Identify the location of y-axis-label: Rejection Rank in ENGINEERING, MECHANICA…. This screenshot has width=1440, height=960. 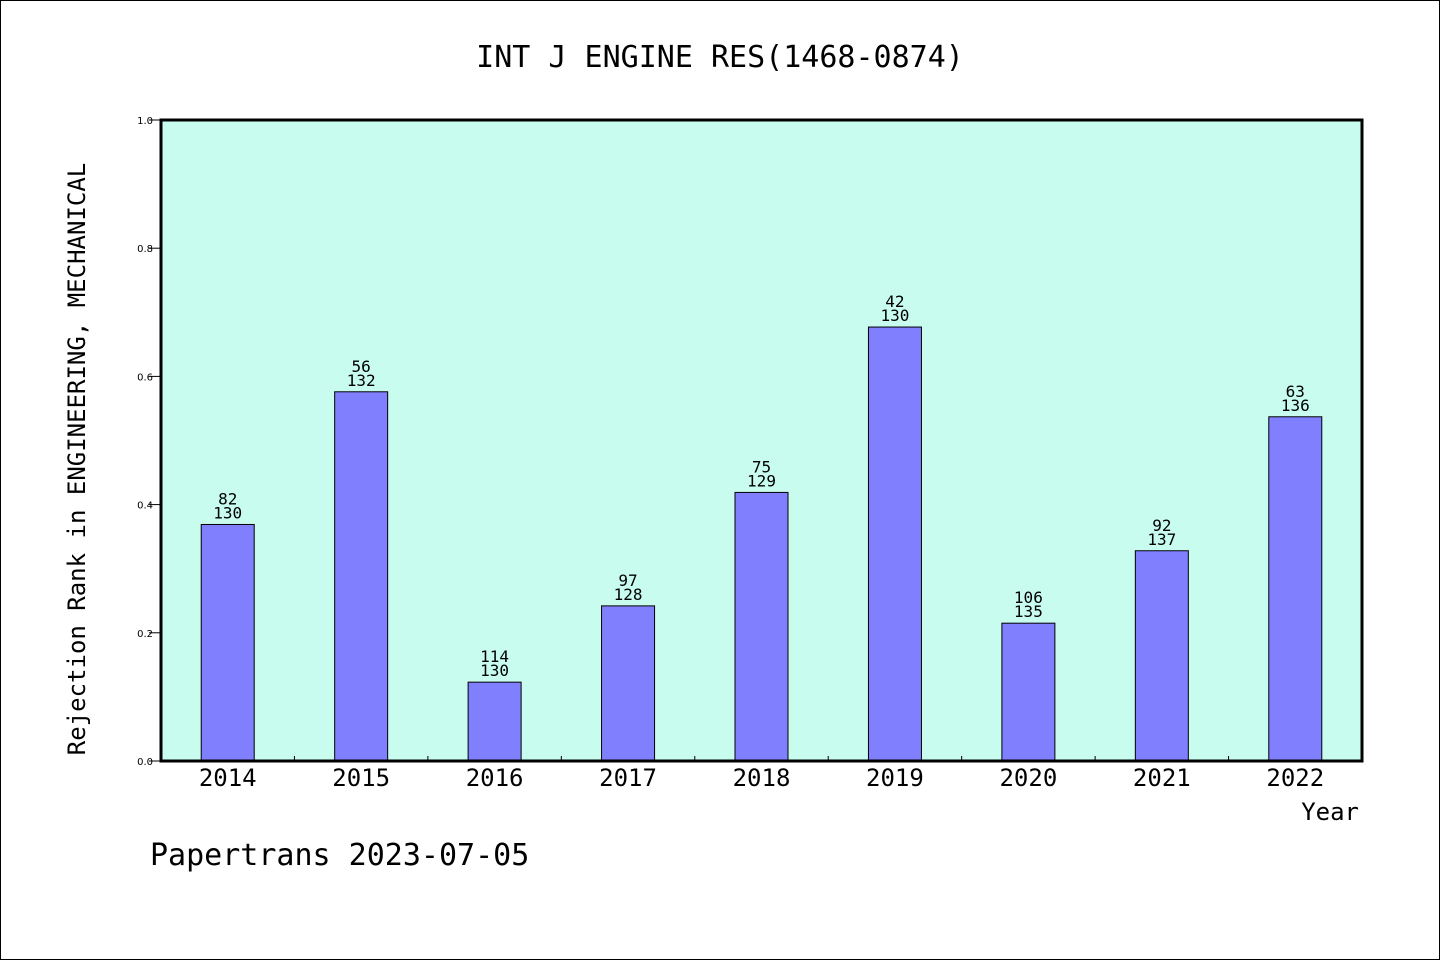
(77, 459).